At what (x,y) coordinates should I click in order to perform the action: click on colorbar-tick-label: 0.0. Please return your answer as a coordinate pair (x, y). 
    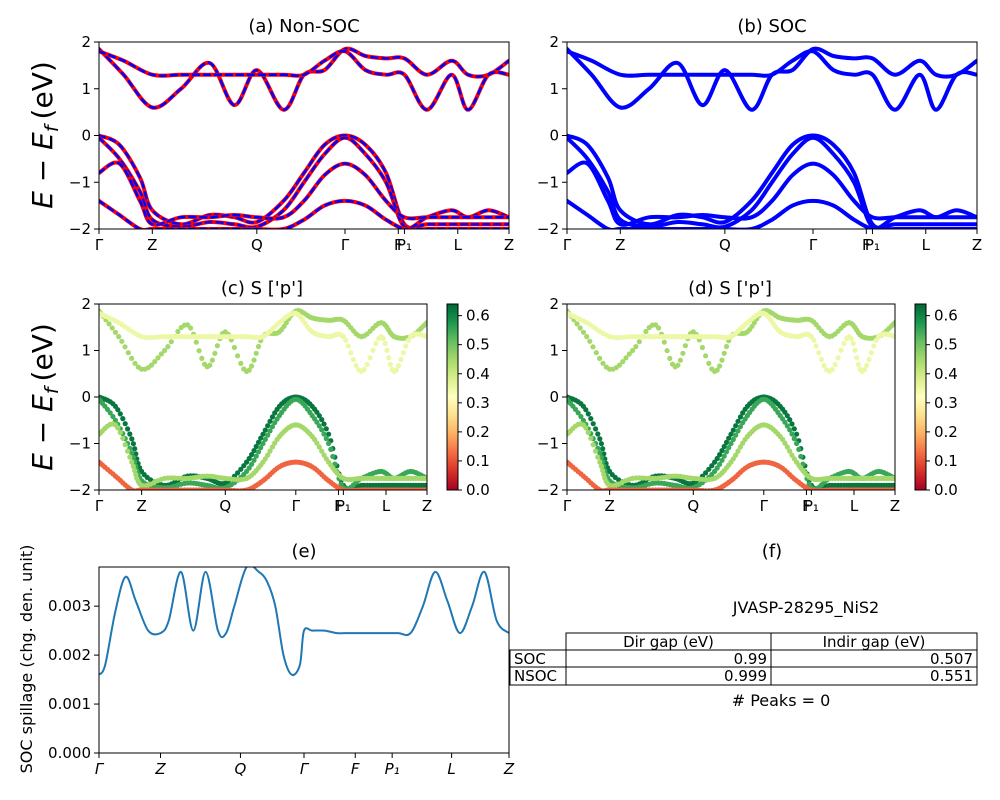
    Looking at the image, I should click on (946, 490).